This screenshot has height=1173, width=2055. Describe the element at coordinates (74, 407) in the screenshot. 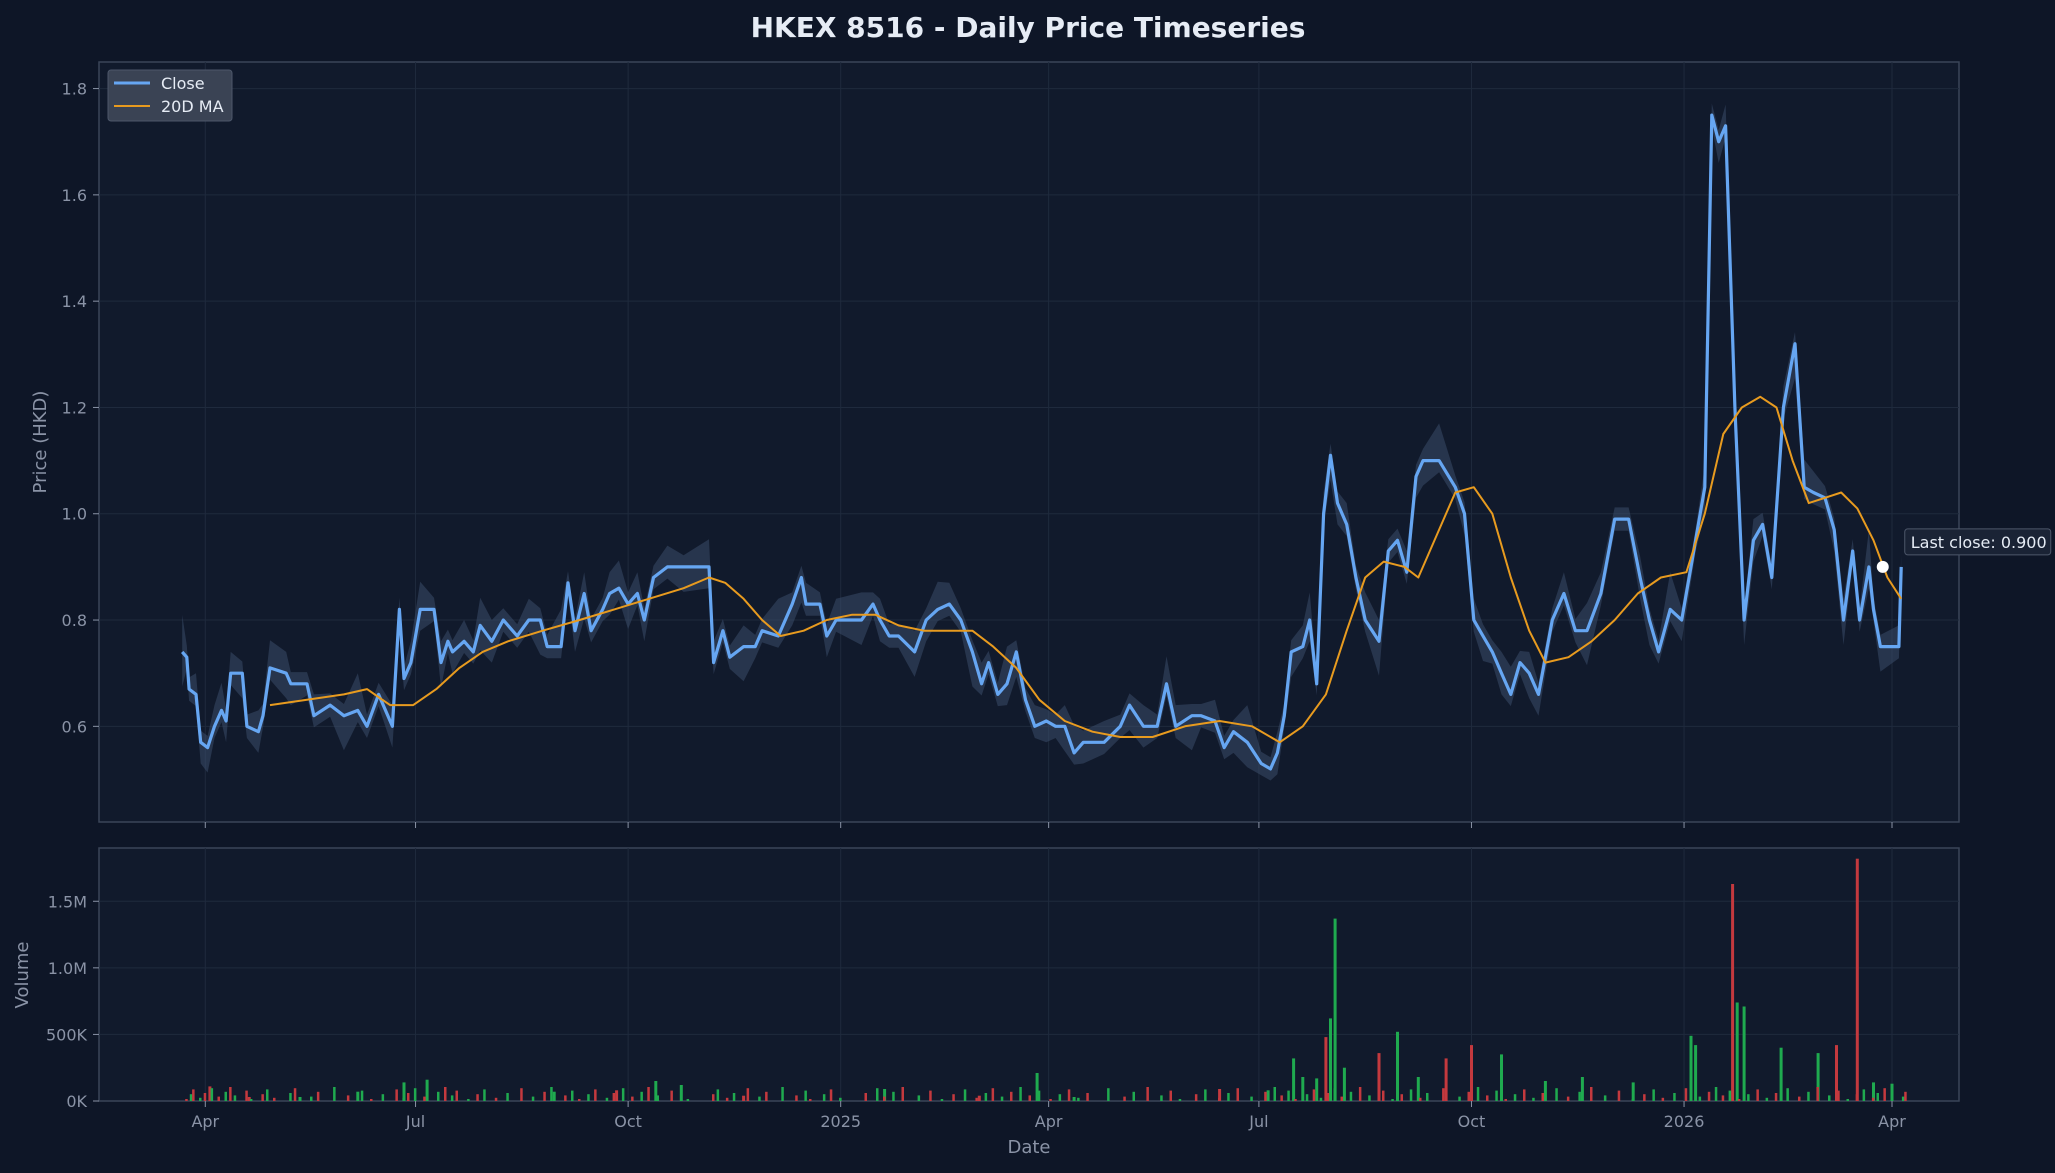

I see `price-y-tick-label: 1.2` at that location.